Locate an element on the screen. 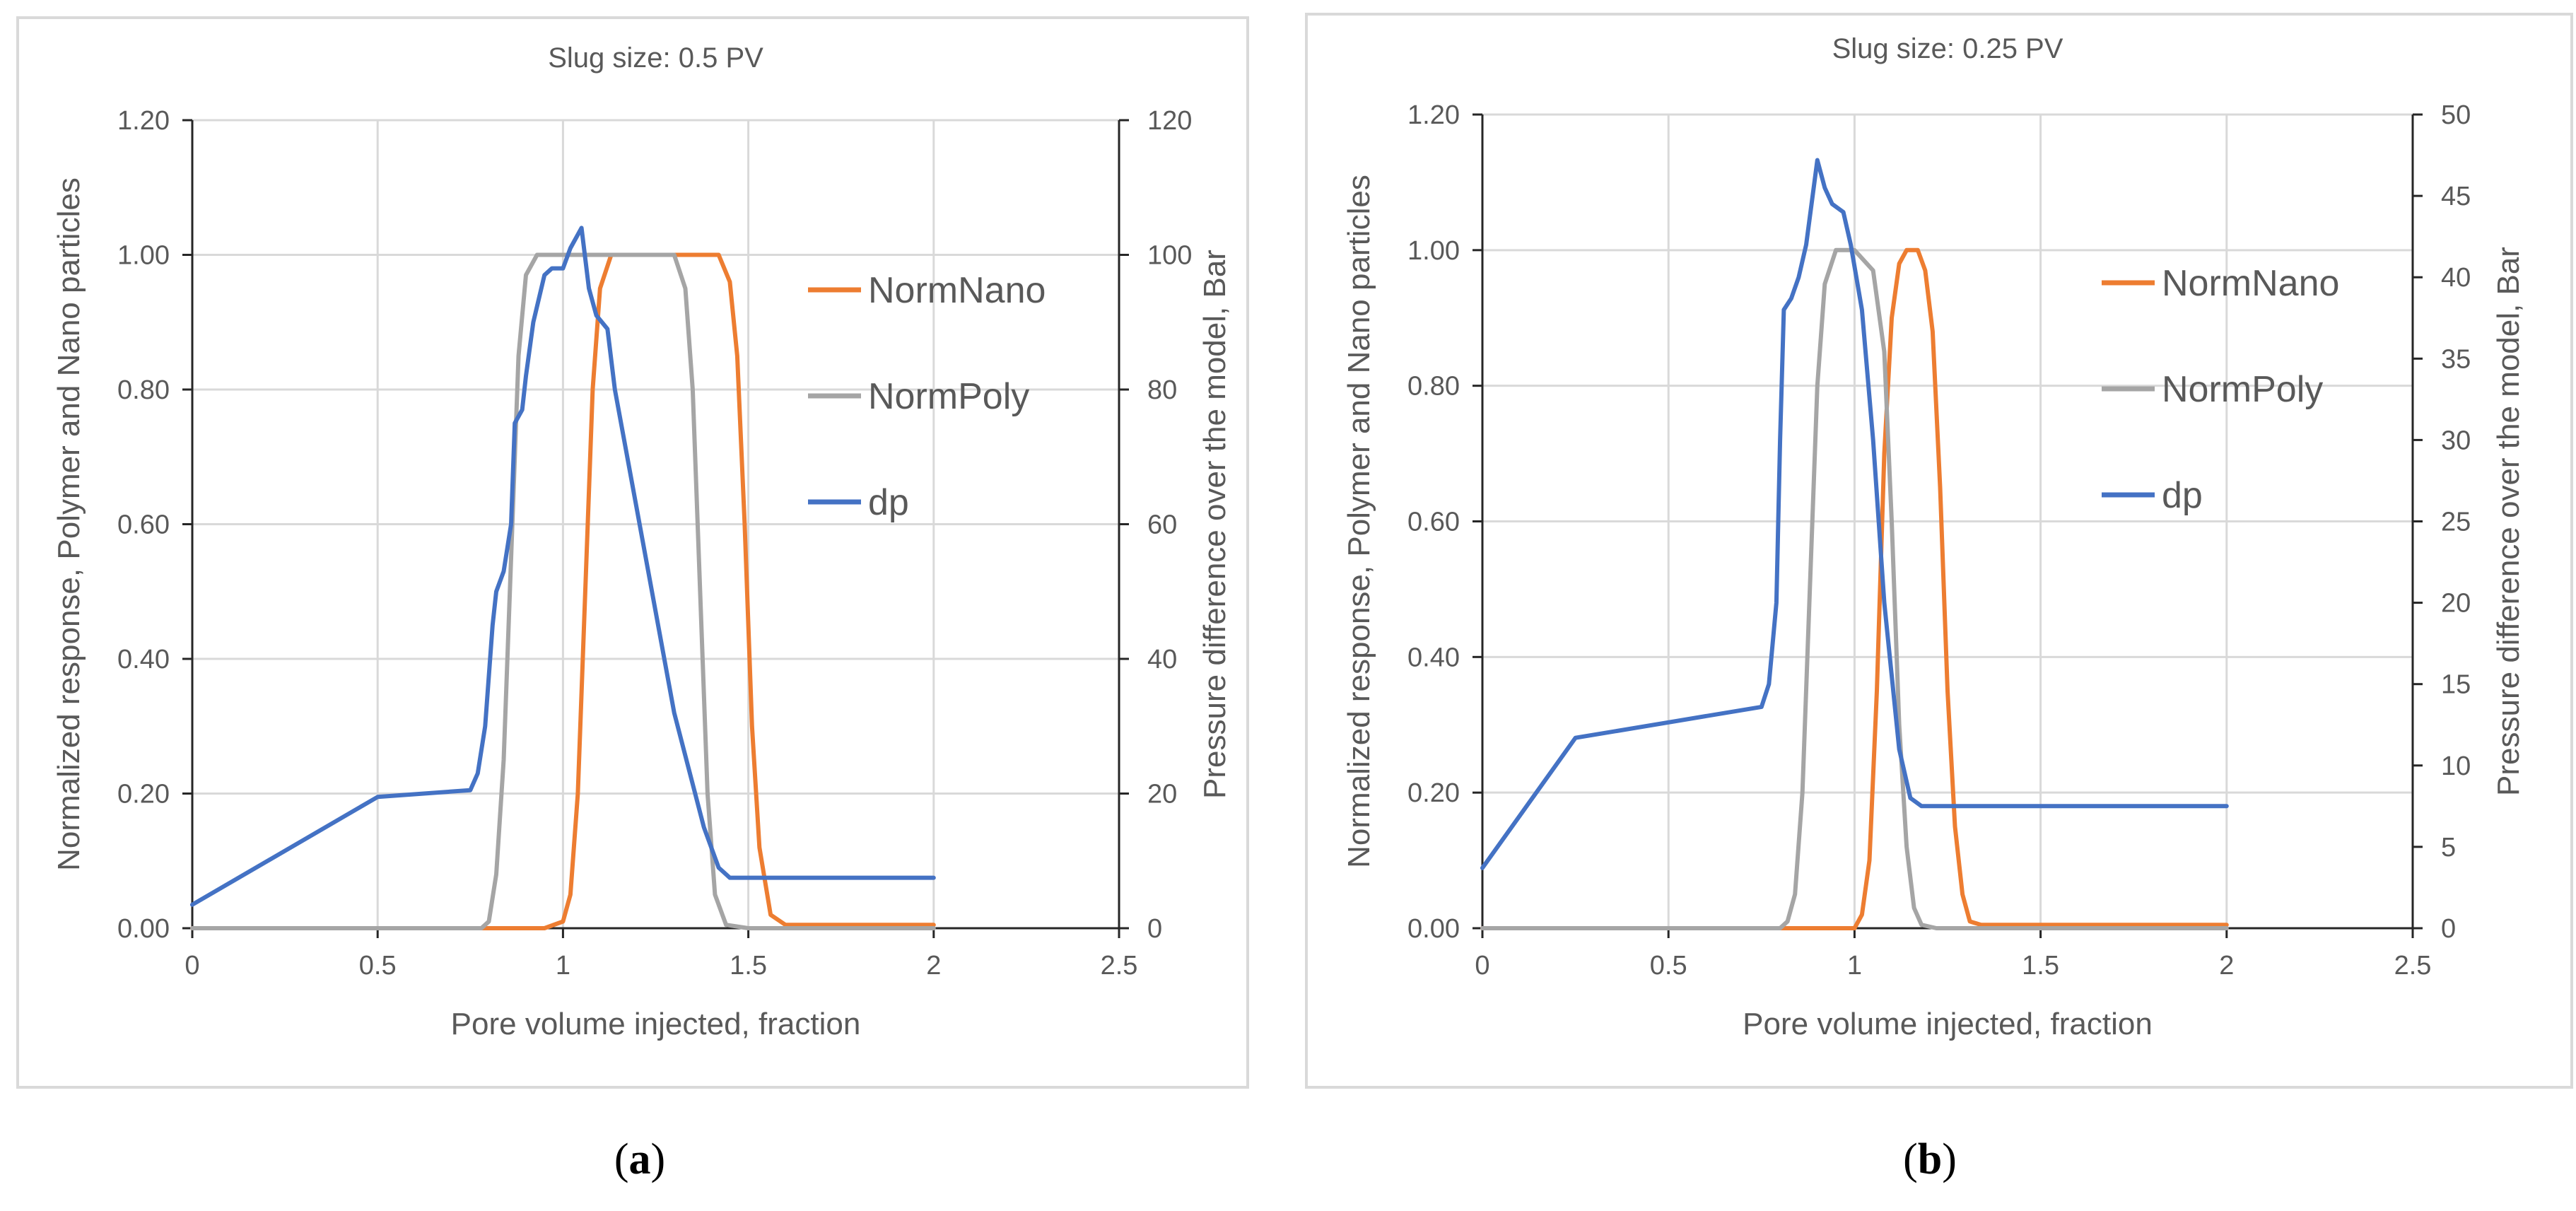  y2-tick-label: 120 is located at coordinates (1170, 121).